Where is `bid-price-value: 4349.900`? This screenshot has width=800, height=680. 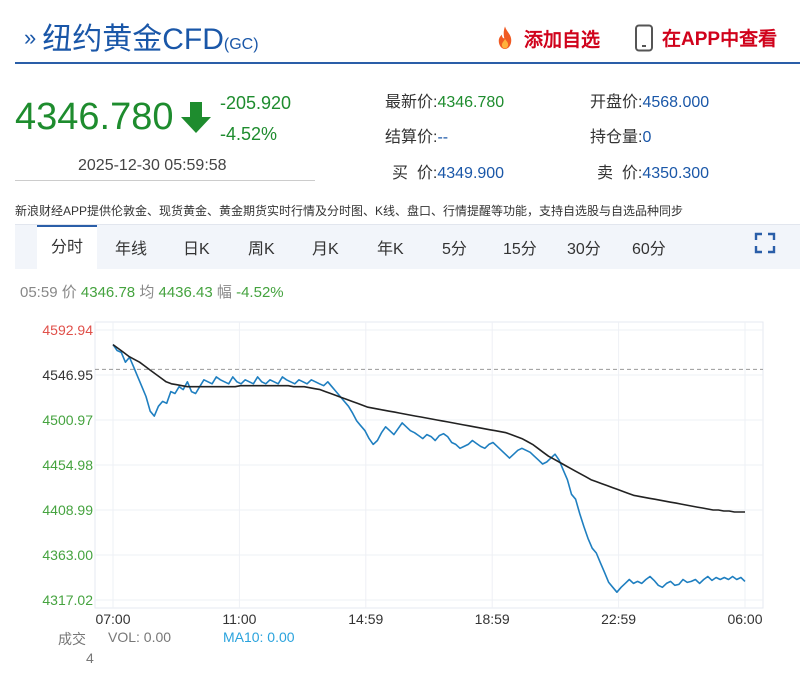 bid-price-value: 4349.900 is located at coordinates (471, 173).